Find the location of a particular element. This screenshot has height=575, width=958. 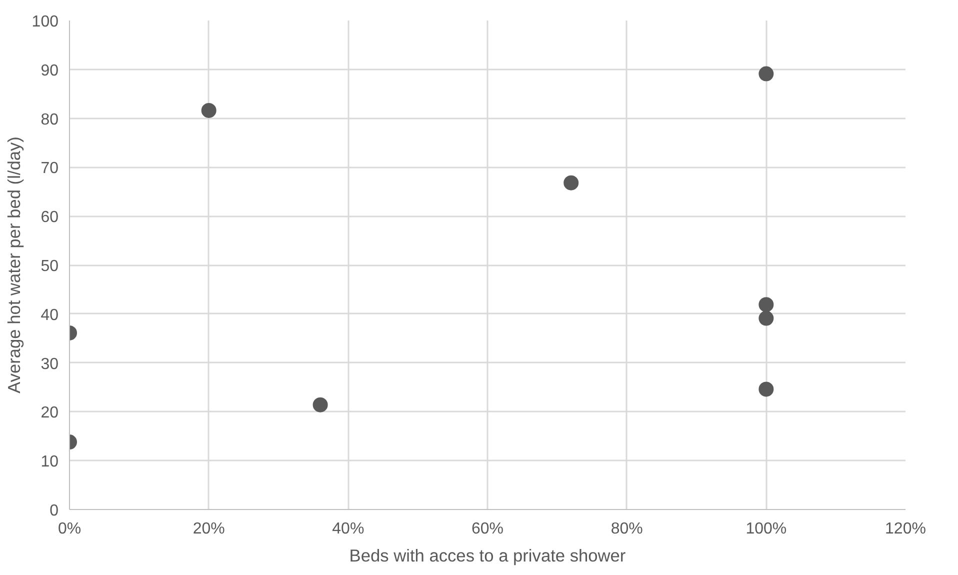

x-tick-label: 120% is located at coordinates (905, 529).